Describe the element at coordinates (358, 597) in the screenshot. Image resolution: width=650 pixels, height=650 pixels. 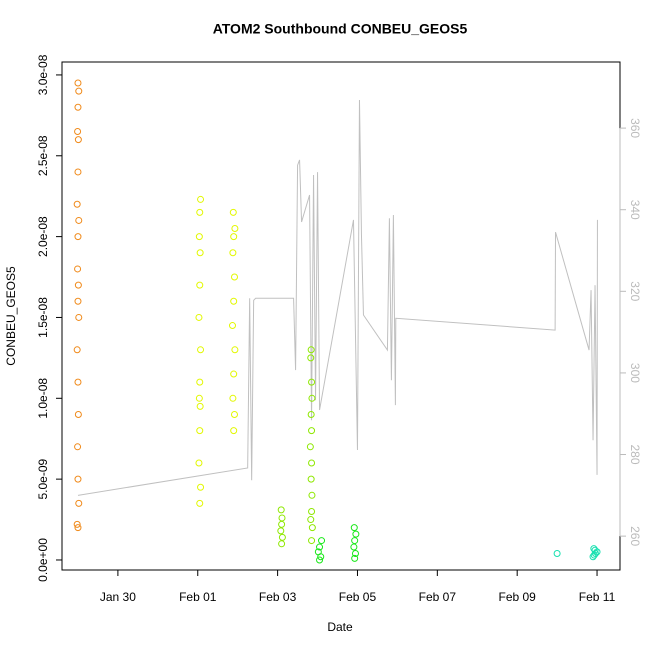
I see `x-tick-label: Feb 05` at that location.